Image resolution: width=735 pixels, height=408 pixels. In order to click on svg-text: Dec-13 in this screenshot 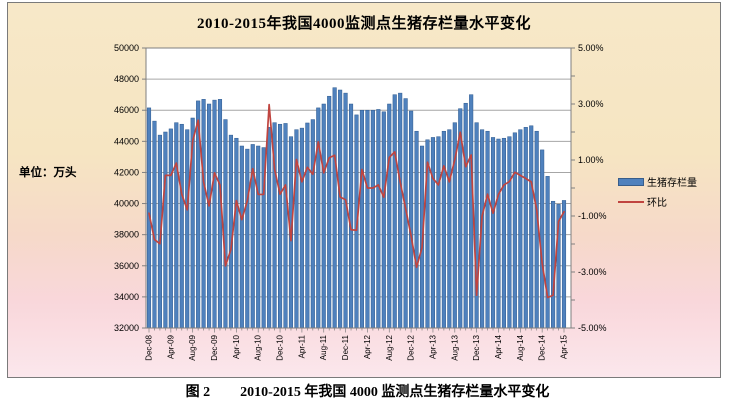, I will do `click(476, 347)`.